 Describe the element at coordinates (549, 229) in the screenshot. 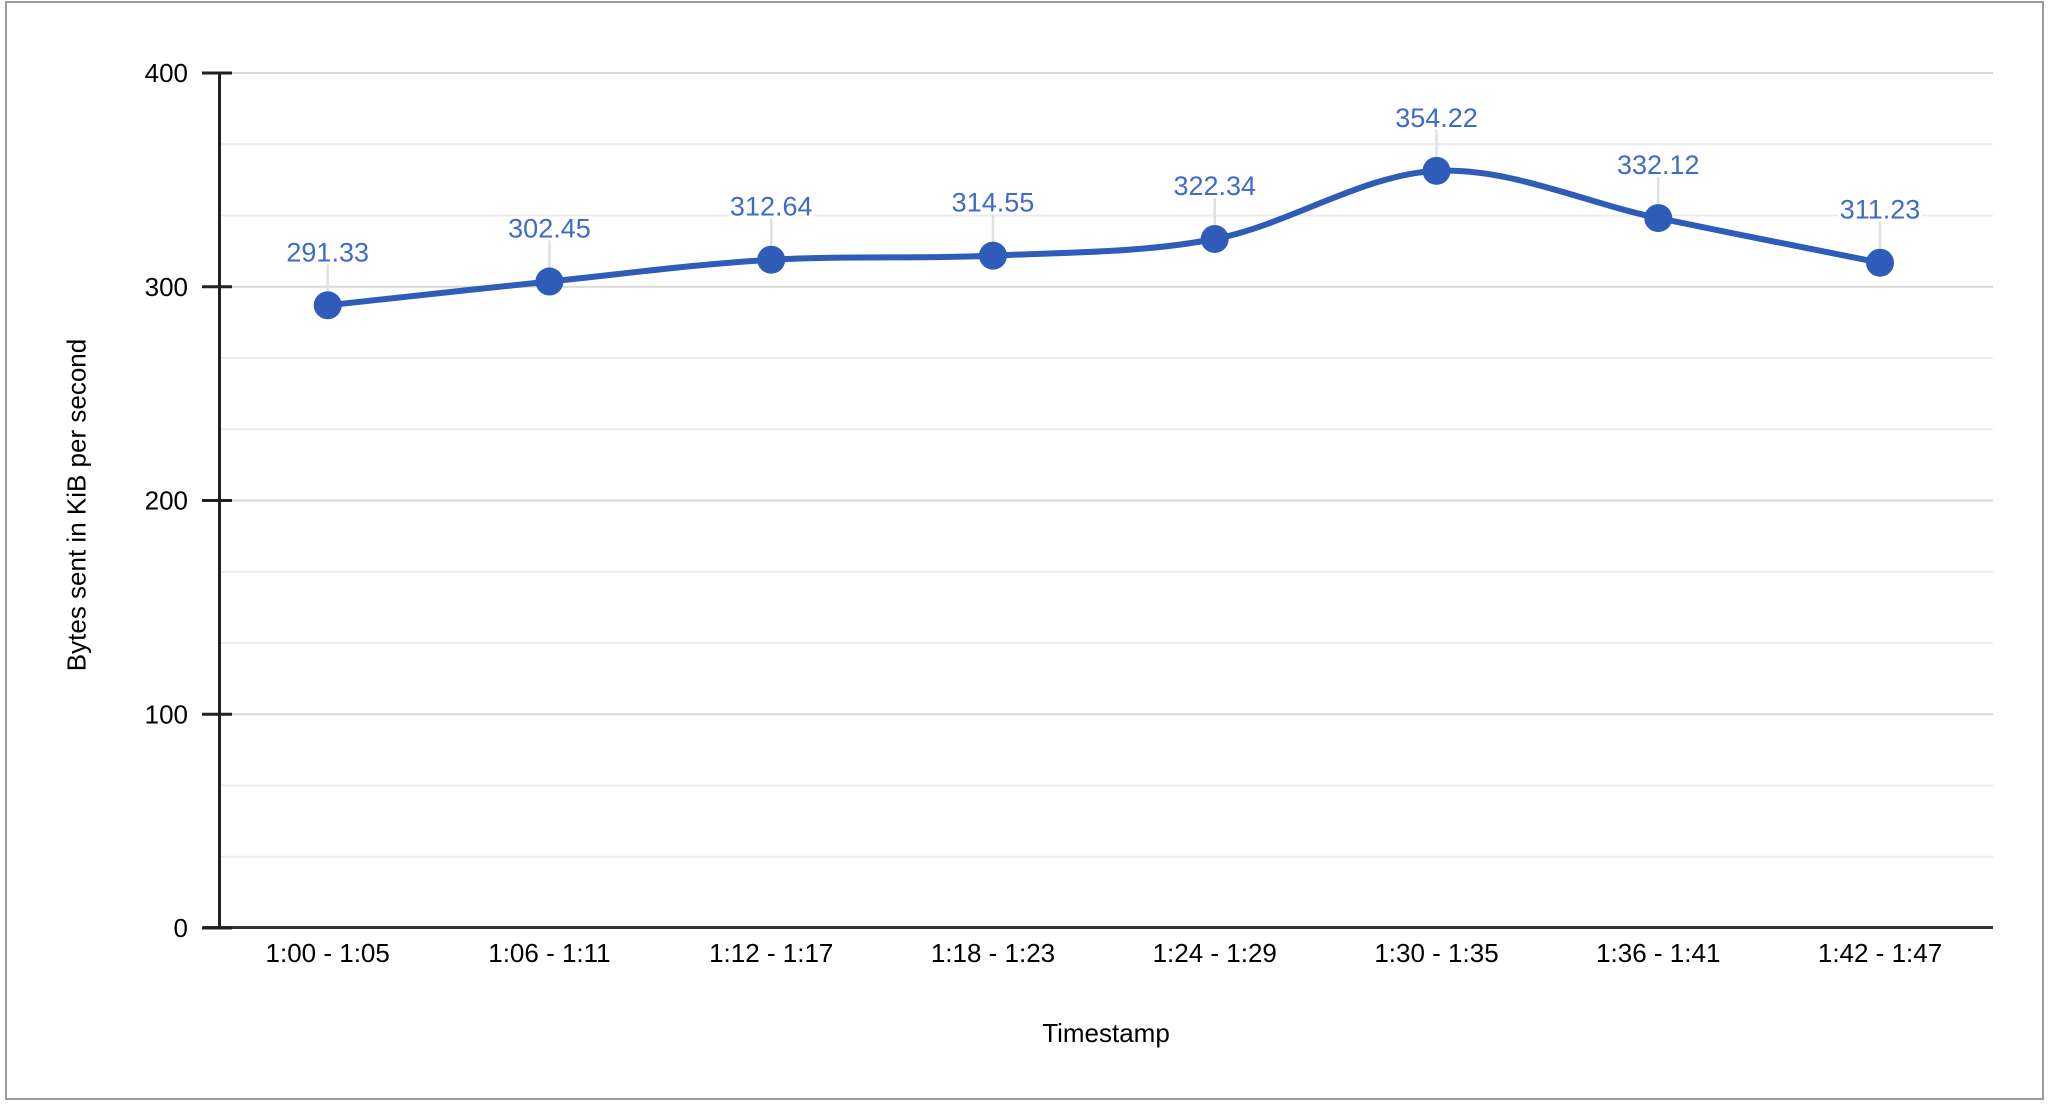

I see `data-point-label: 302.45` at that location.